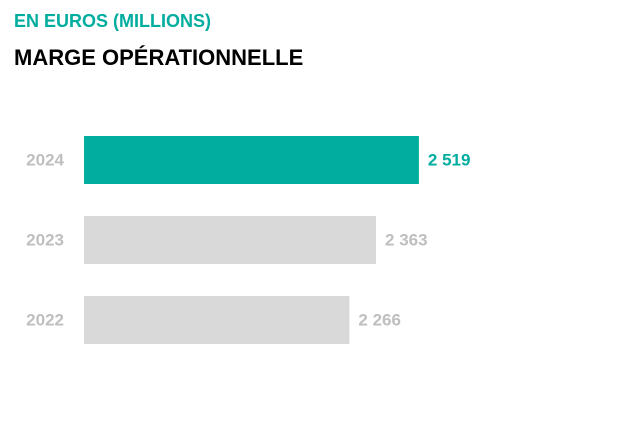  Describe the element at coordinates (406, 239) in the screenshot. I see `value-label: 2 363` at that location.